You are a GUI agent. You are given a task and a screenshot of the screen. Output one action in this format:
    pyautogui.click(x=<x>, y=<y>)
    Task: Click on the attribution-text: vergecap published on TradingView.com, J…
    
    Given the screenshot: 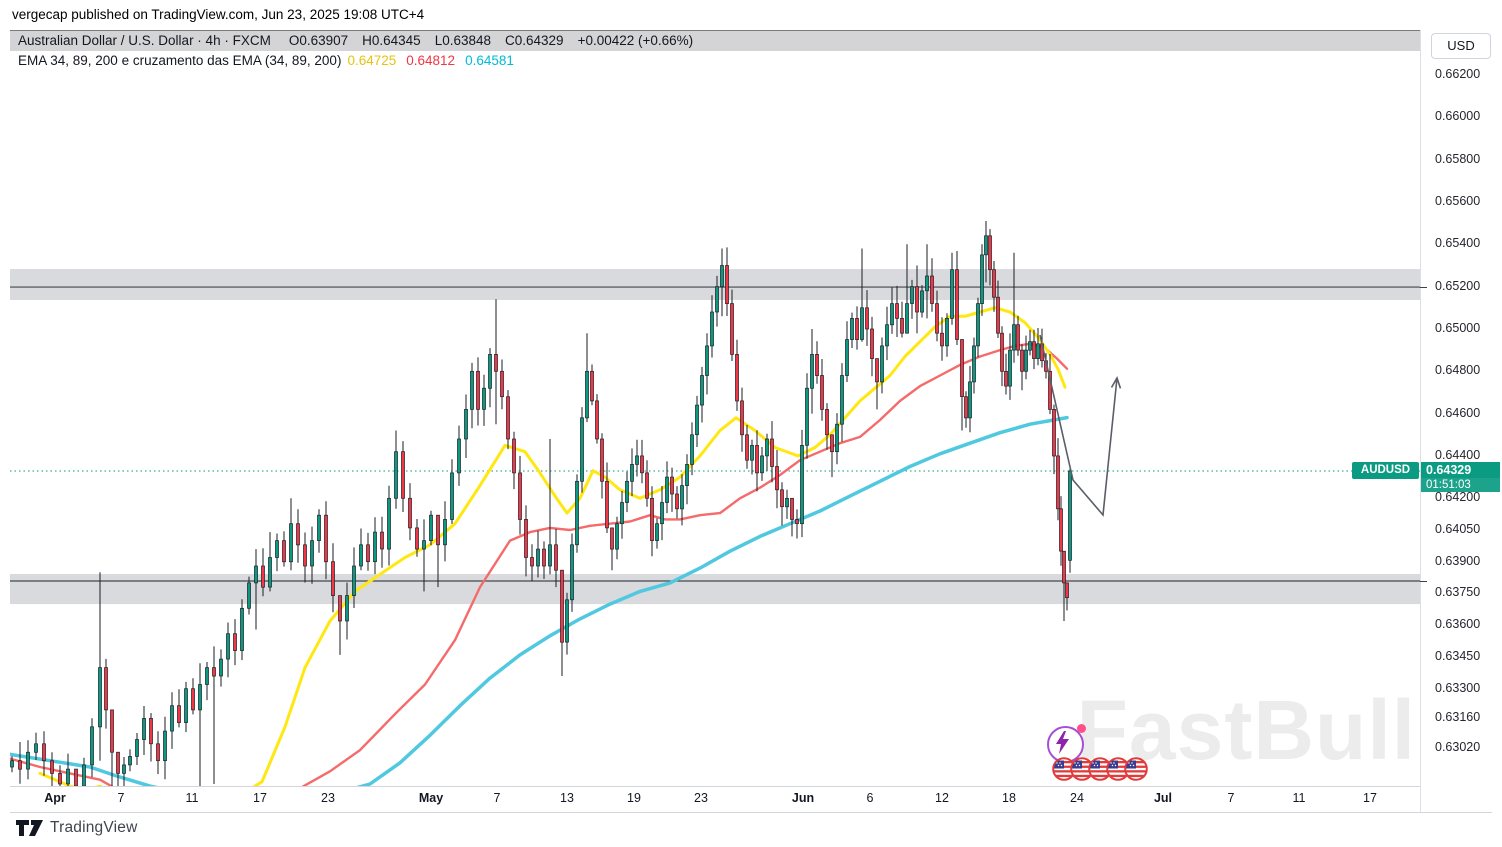 What is the action you would take?
    pyautogui.click(x=218, y=14)
    